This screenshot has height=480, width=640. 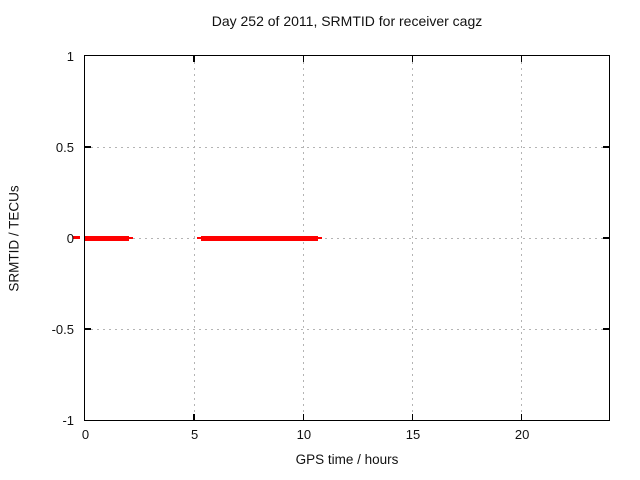 I want to click on y-zero-red-tick, so click(x=76, y=237).